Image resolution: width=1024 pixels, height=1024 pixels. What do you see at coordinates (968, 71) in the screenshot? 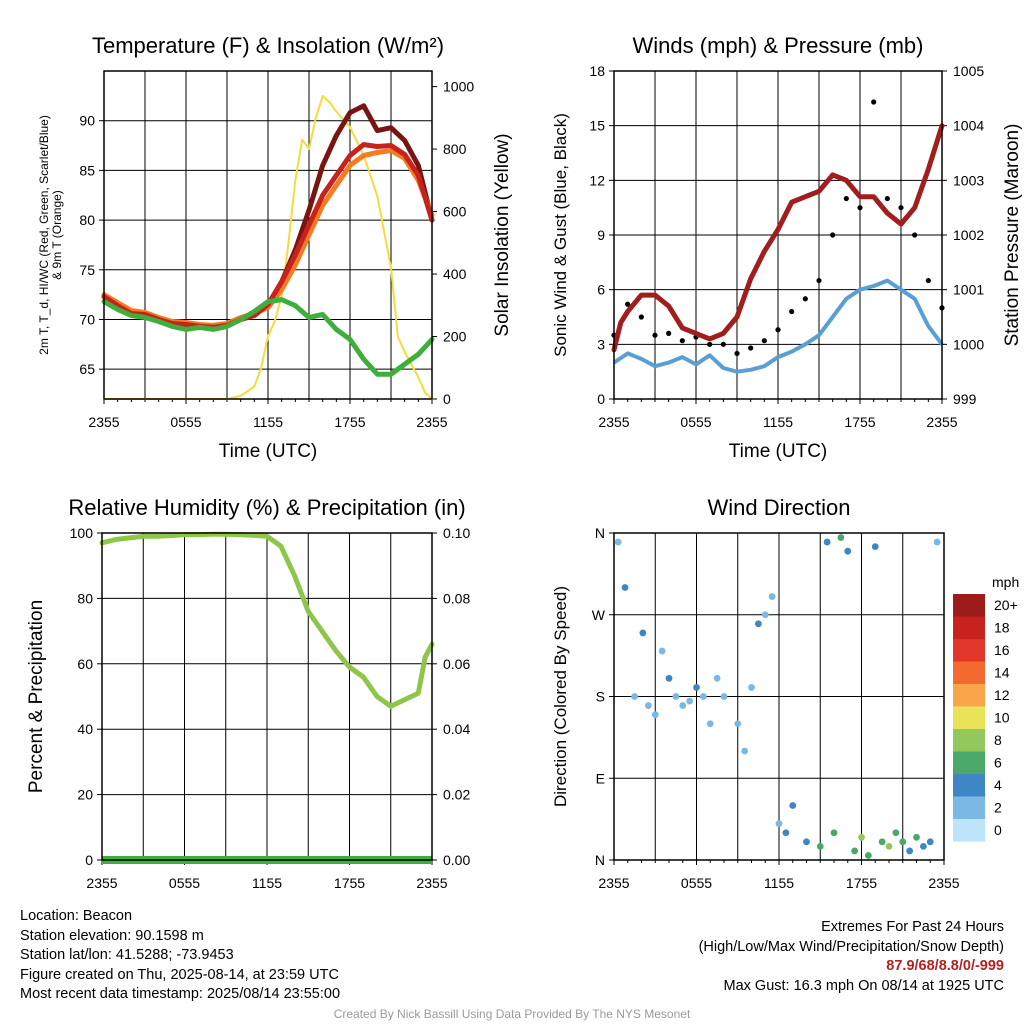
I see `y2-tick-label: 1005` at bounding box center [968, 71].